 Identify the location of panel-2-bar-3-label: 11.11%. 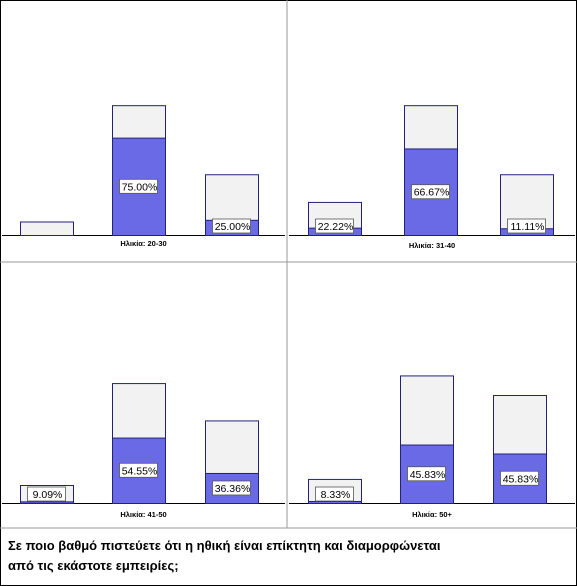
(527, 227).